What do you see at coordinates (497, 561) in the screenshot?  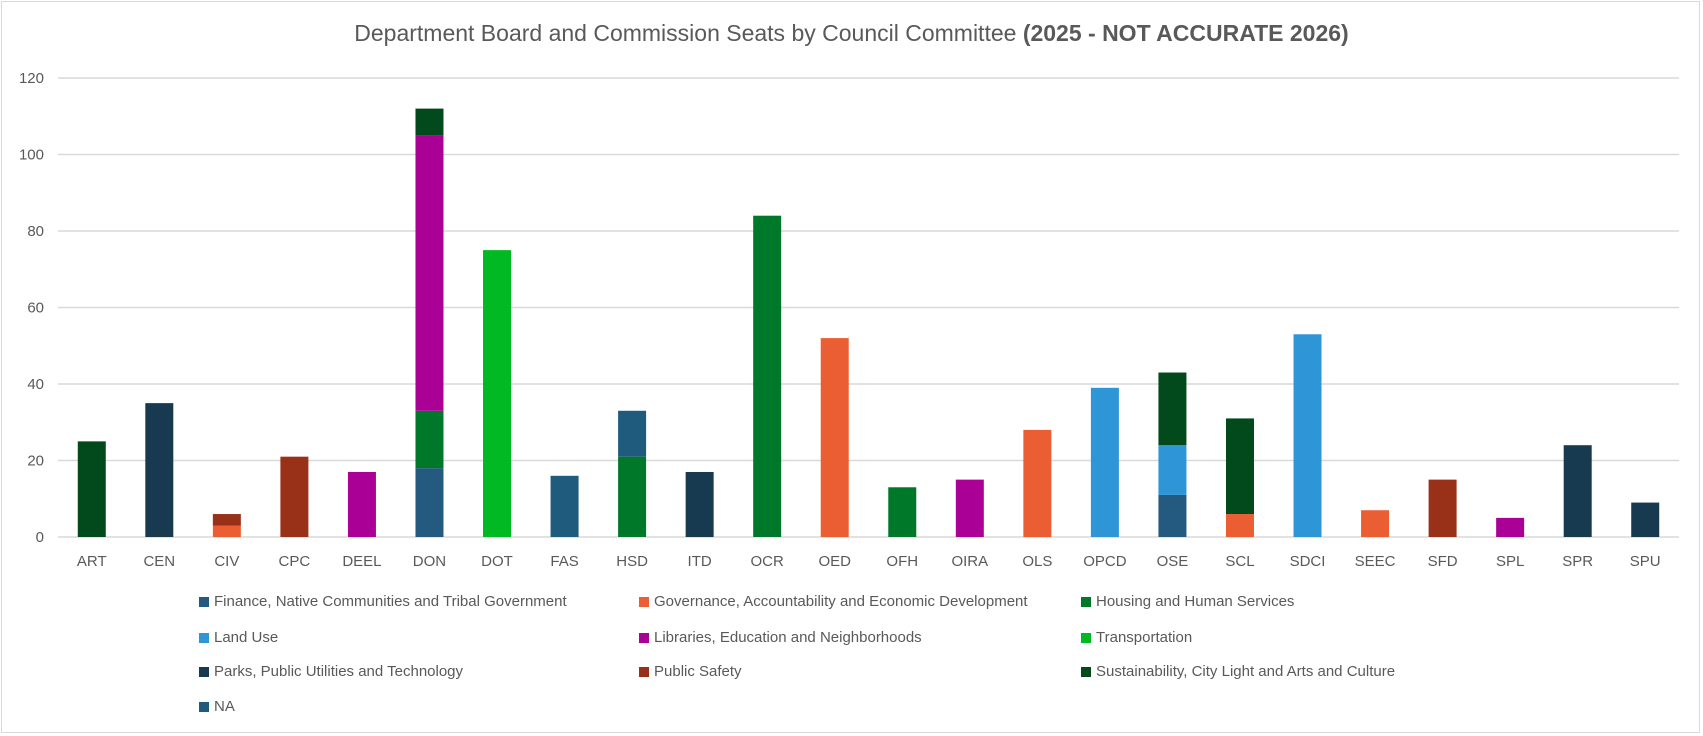 I see `x-tick-label: DOT` at bounding box center [497, 561].